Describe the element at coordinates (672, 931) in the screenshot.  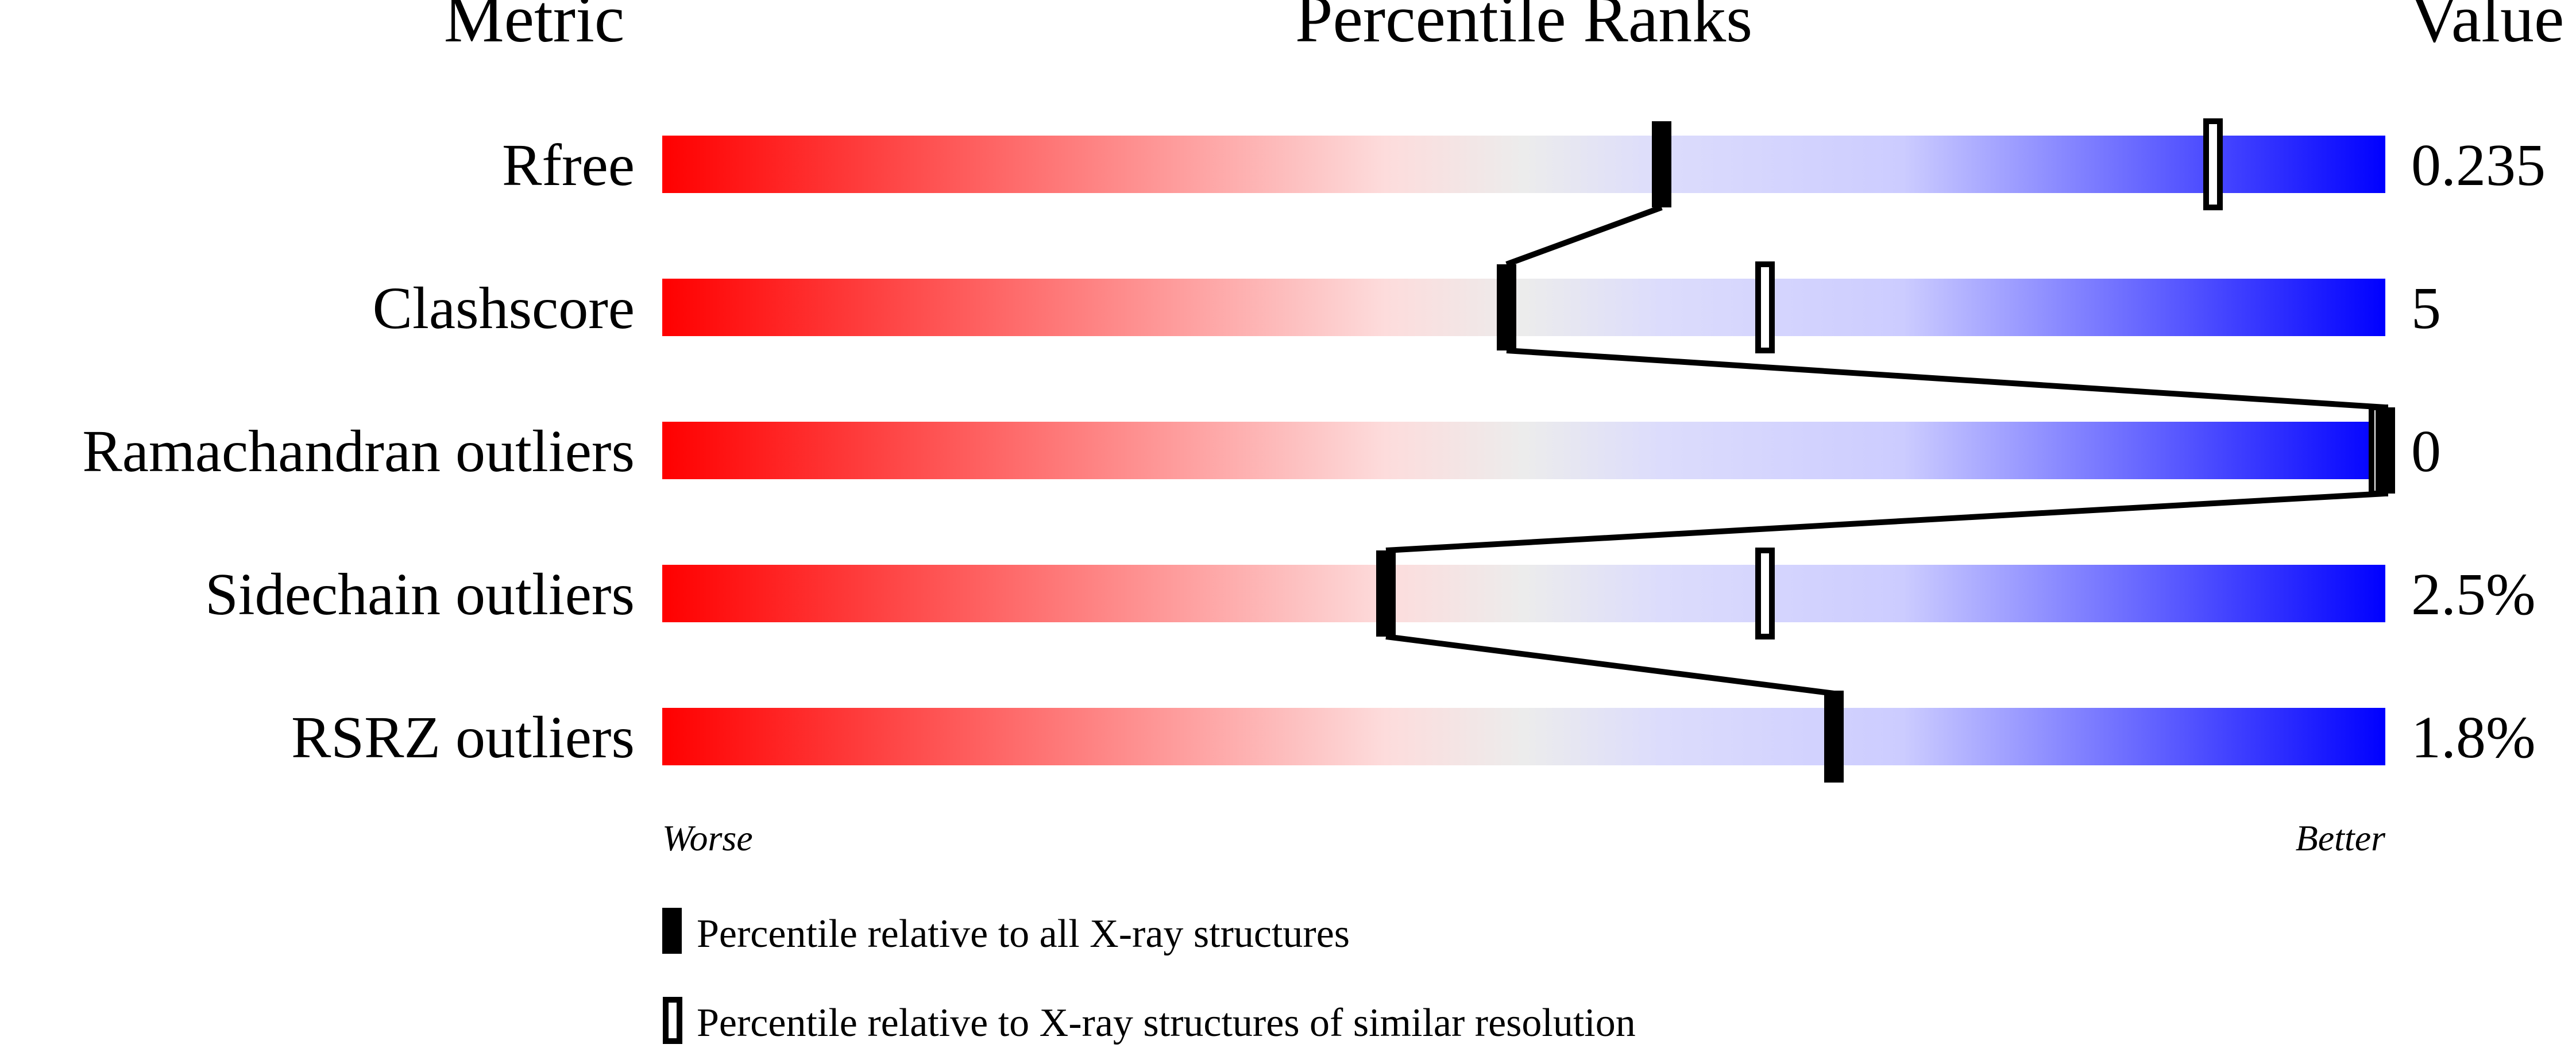
I see `legend-filled-marker` at that location.